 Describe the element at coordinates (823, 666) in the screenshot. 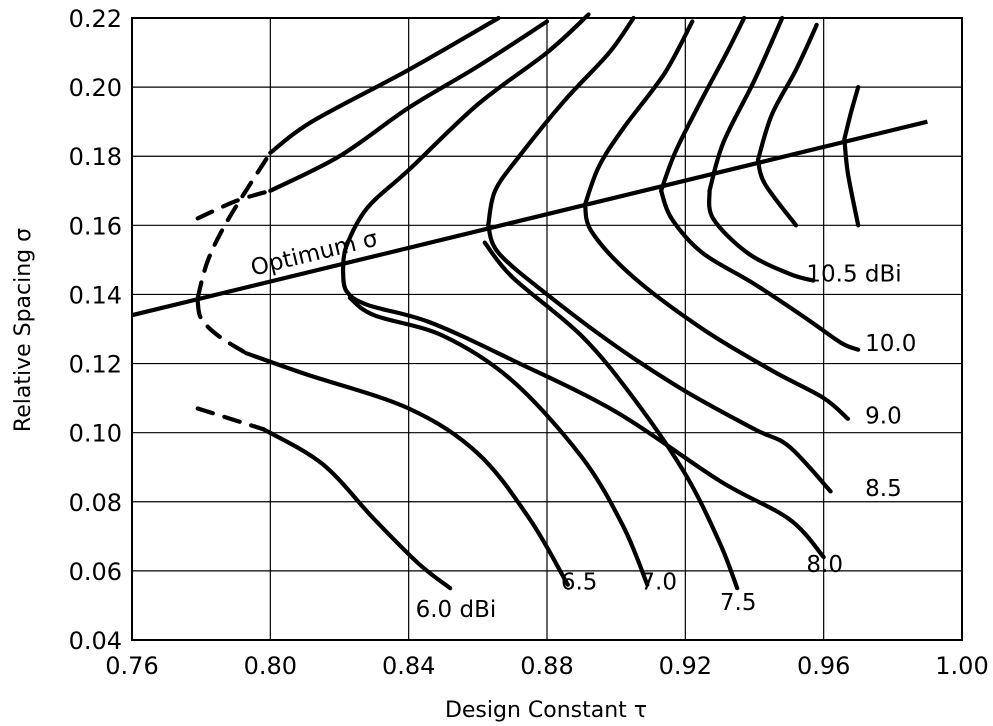

I see `x-tick-label: 0.96` at that location.